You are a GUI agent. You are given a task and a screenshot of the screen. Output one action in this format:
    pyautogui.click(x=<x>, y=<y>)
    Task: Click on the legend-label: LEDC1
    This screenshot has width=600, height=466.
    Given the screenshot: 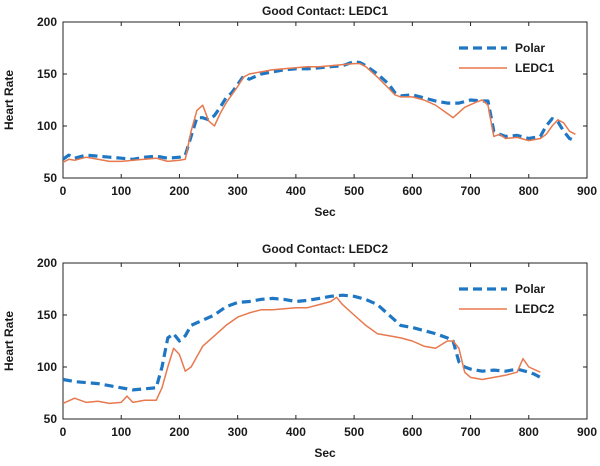 What is the action you would take?
    pyautogui.click(x=535, y=68)
    